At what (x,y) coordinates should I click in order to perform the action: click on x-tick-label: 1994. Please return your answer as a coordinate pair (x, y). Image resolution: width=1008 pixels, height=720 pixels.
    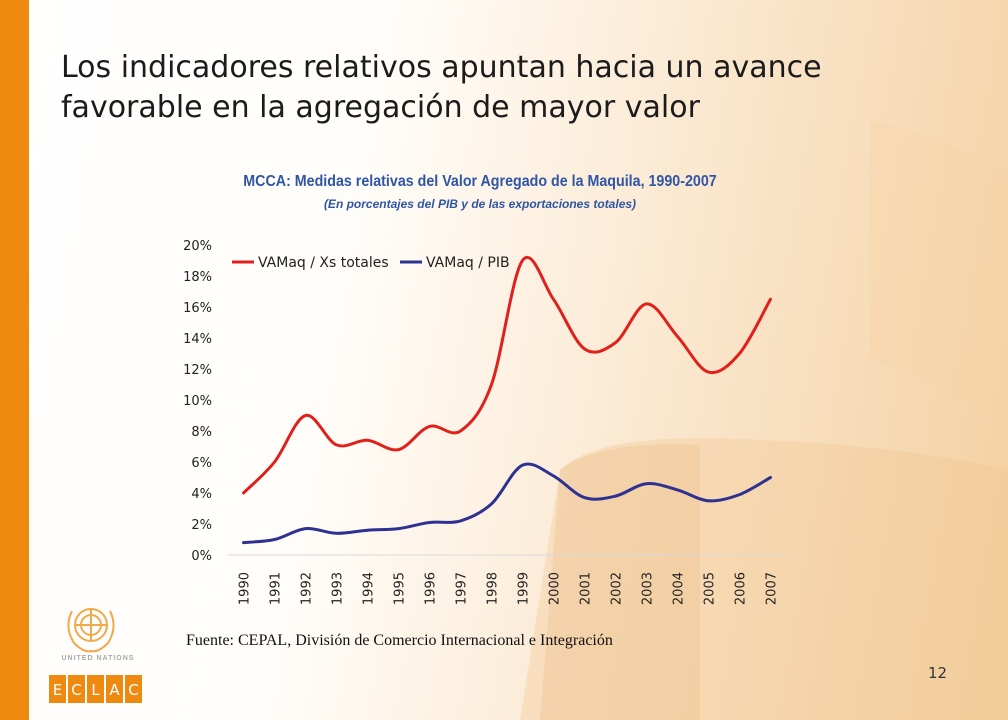
    Looking at the image, I should click on (369, 588).